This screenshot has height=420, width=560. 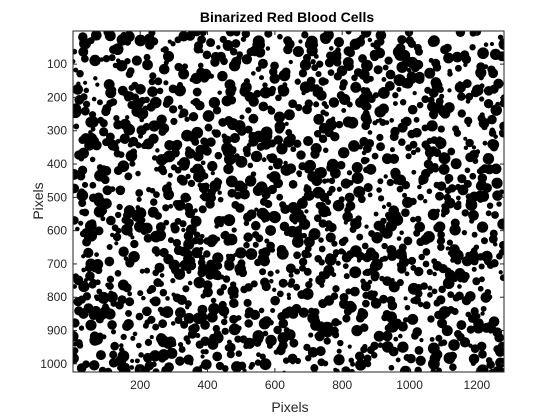 I want to click on y-axis-label: Pixels, so click(x=38, y=200).